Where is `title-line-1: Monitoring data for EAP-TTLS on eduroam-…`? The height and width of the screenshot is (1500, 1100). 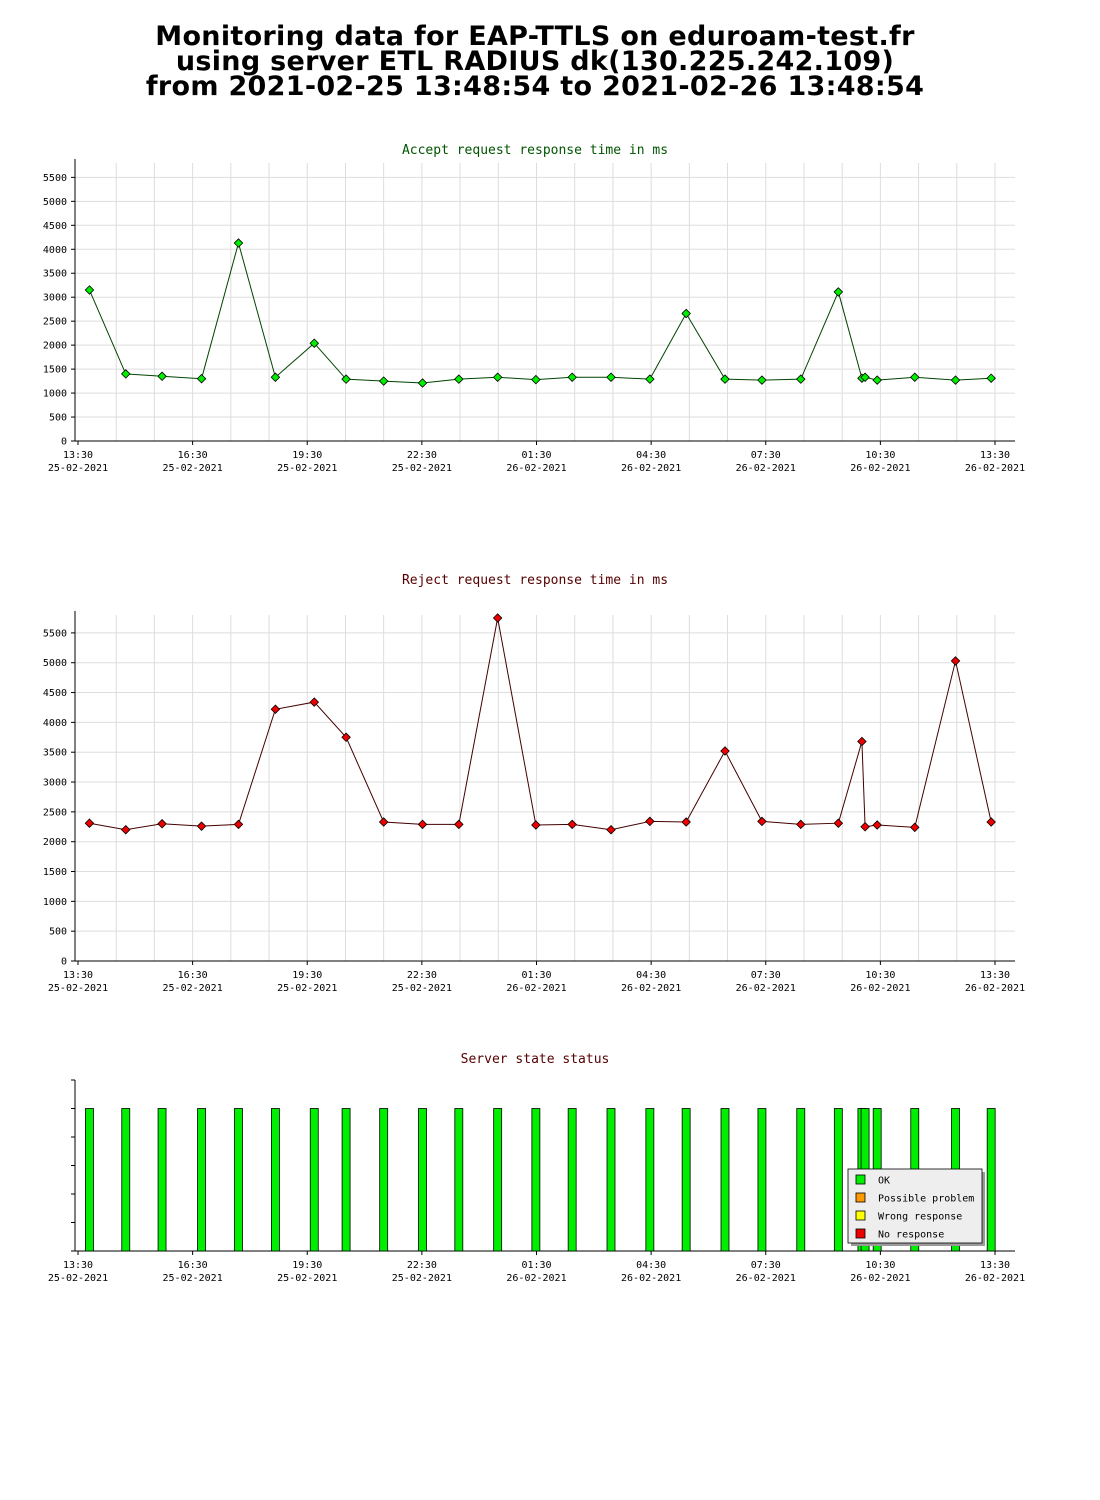
title-line-1: Monitoring data for EAP-TTLS on eduroam-… is located at coordinates (535, 36).